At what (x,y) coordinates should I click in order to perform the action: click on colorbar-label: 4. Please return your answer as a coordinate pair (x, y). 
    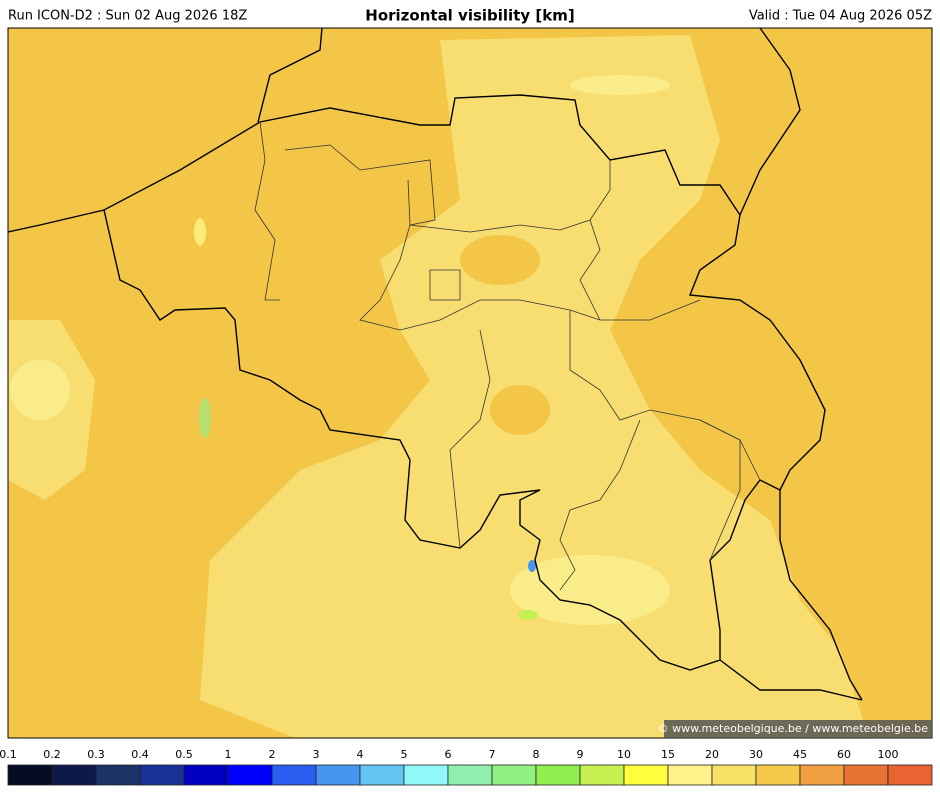
    Looking at the image, I should click on (360, 754).